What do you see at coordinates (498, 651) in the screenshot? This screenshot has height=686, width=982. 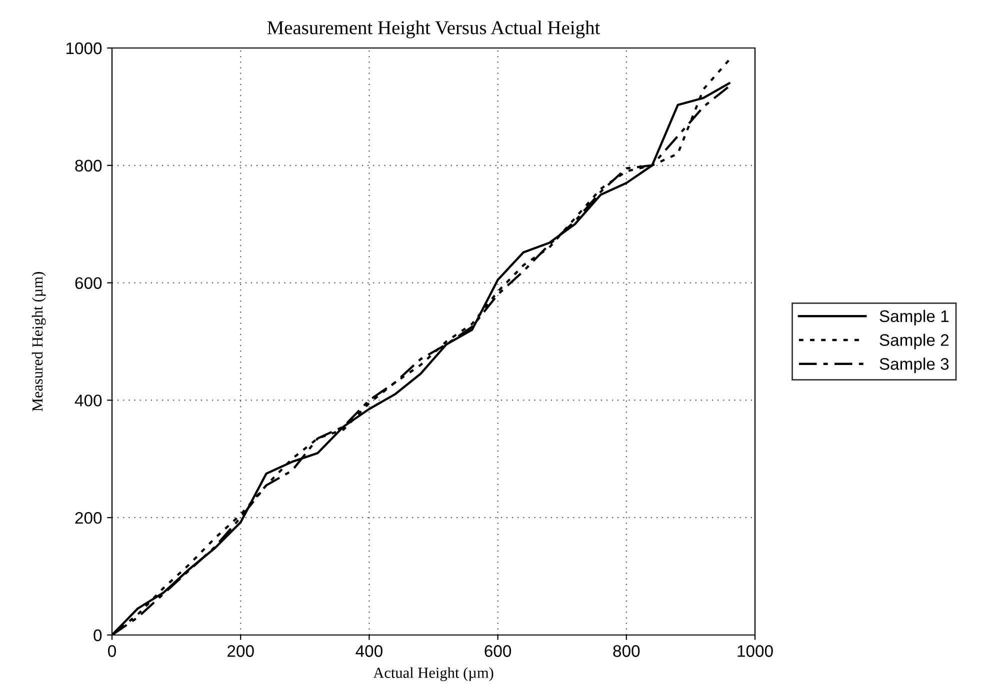 I see `x-tick-label: 600` at bounding box center [498, 651].